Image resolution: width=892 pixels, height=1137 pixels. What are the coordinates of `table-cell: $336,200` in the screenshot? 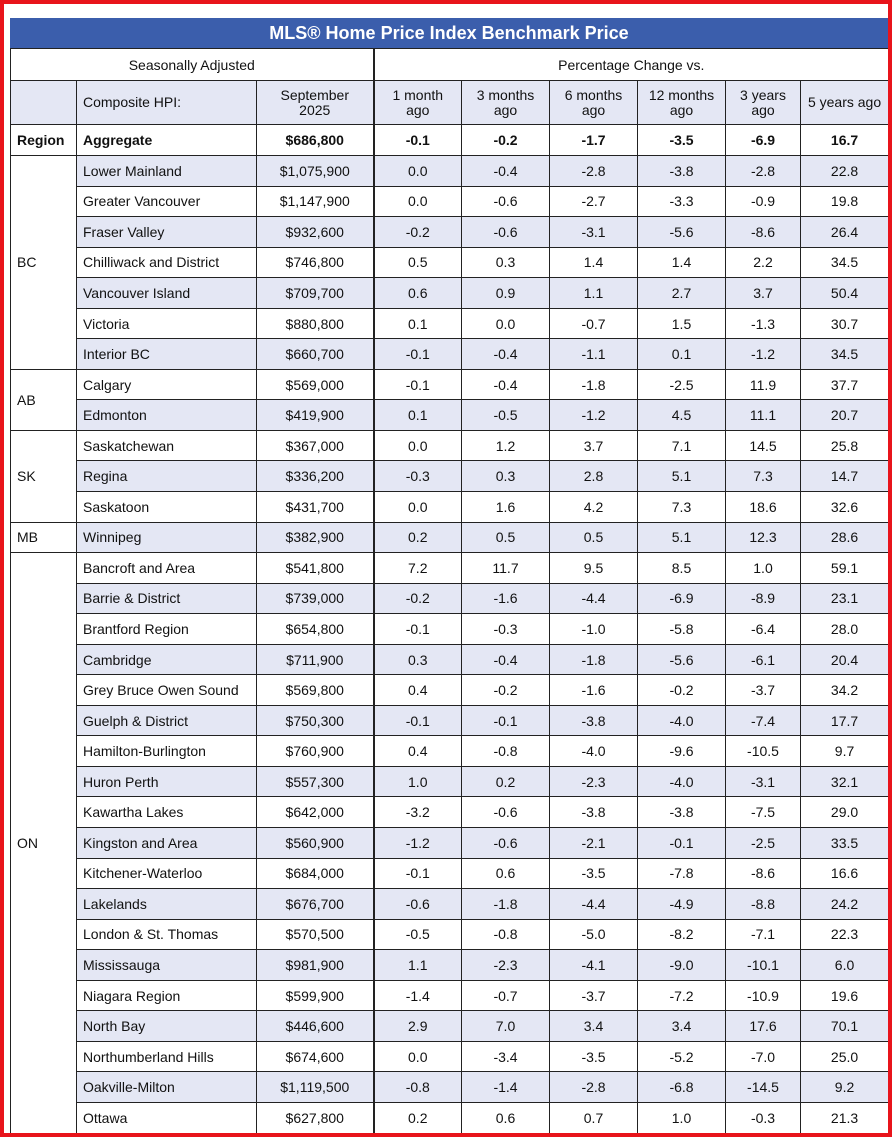 It's located at (315, 476).